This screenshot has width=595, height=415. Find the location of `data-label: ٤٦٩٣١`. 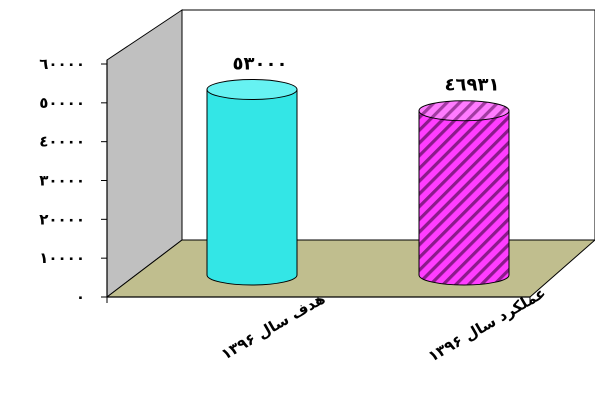

data-label: ٤٦٩٣١ is located at coordinates (472, 85).